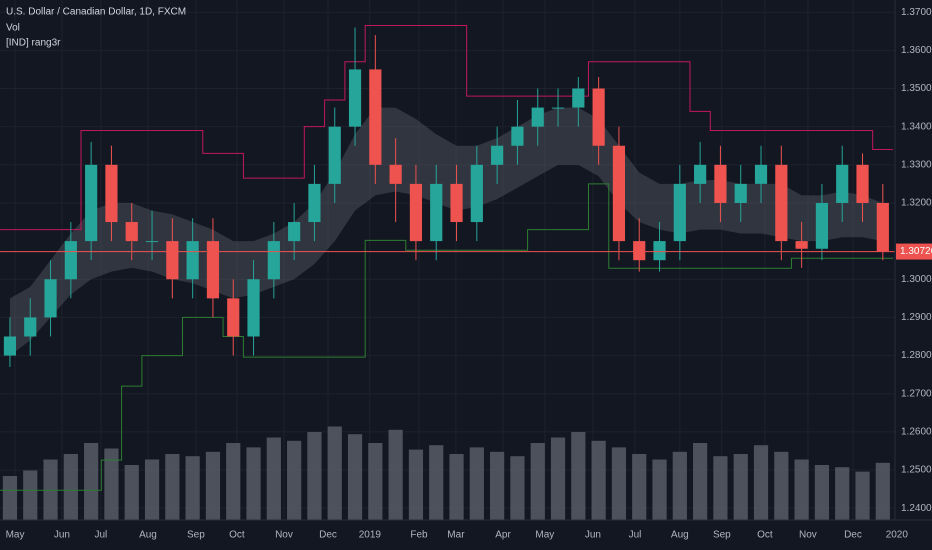  What do you see at coordinates (916, 432) in the screenshot?
I see `y-tick-label: 1.26000` at bounding box center [916, 432].